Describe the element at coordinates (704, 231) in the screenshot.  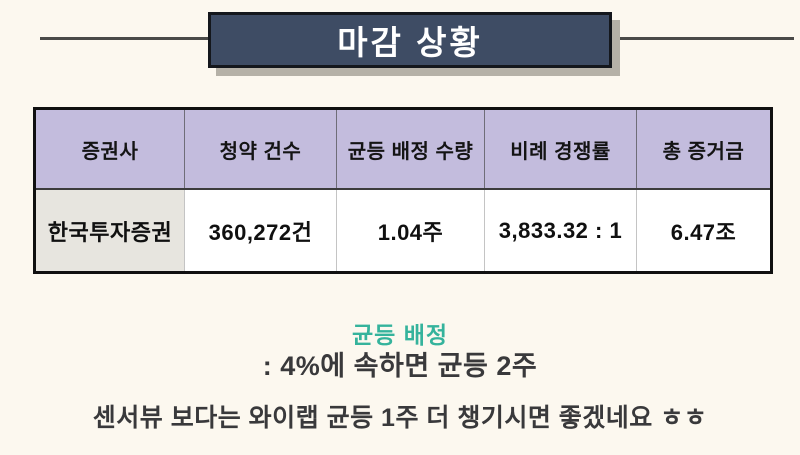
I see `cell-total-margin: 6.47조` at that location.